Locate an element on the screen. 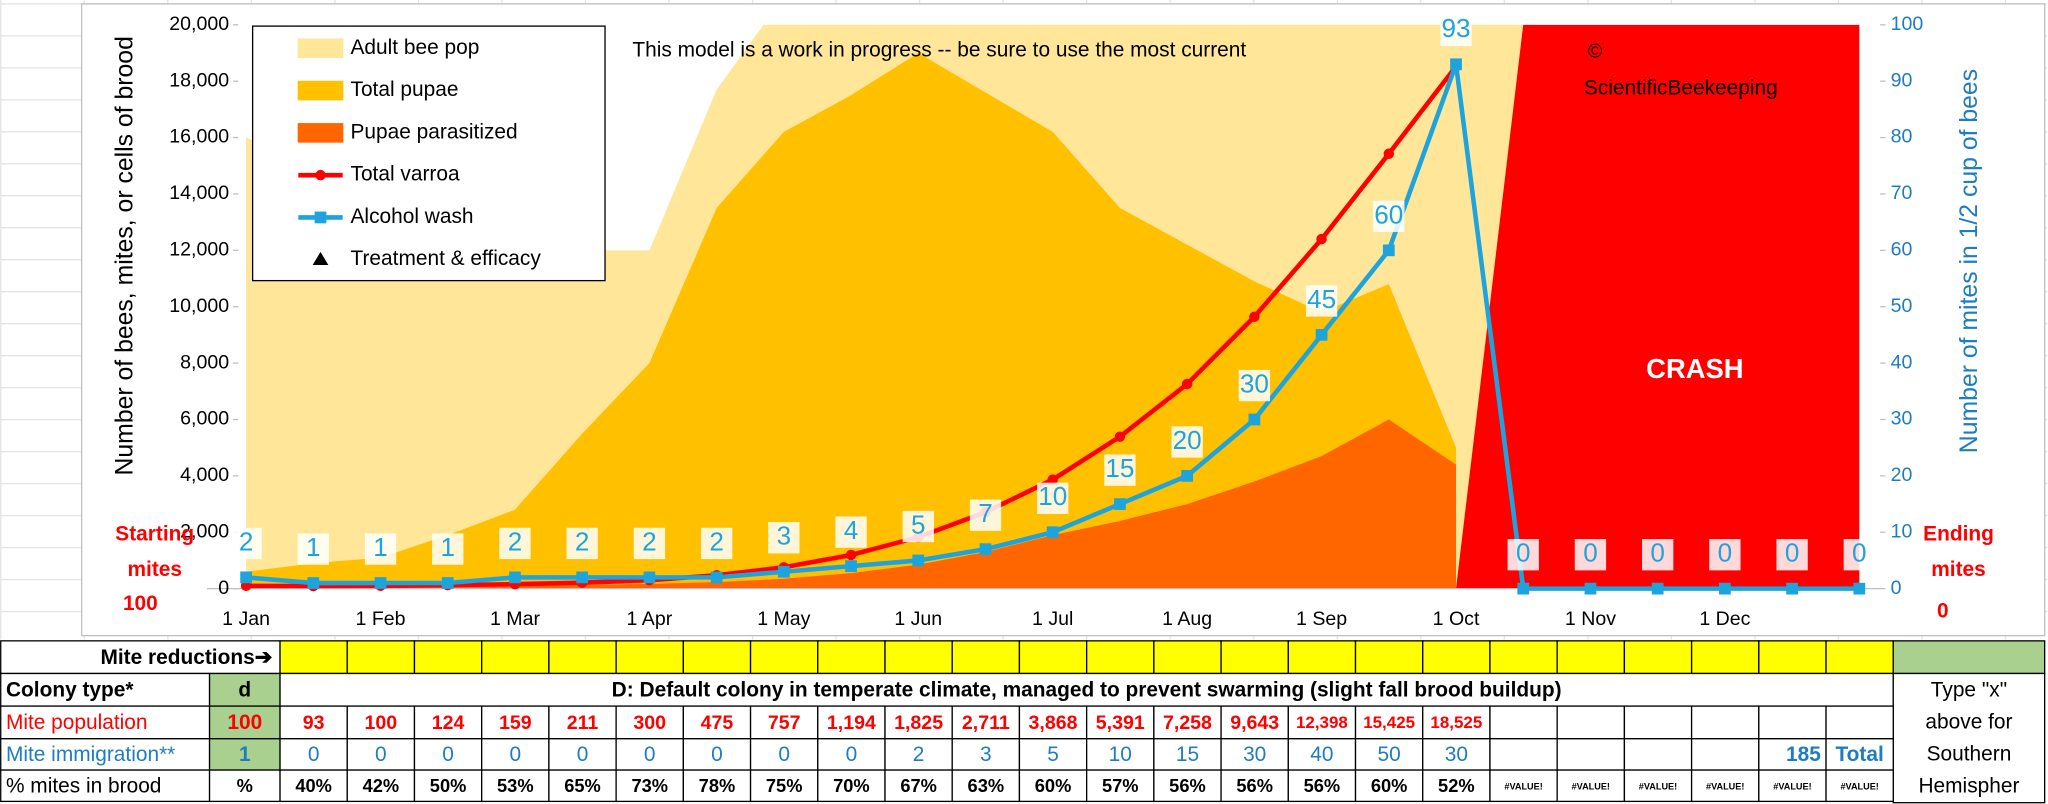 This screenshot has height=804, width=2048. cell-text: 12,398 is located at coordinates (1322, 722).